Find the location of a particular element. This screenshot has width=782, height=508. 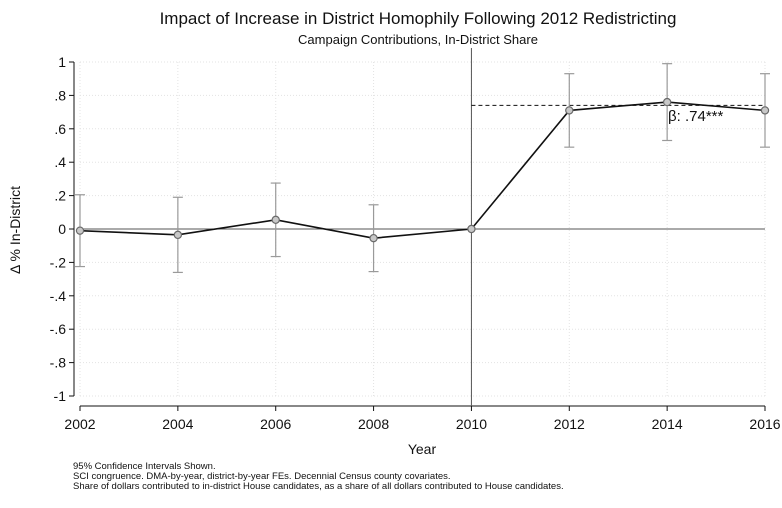

x-tick-label: 2010 is located at coordinates (471, 424).